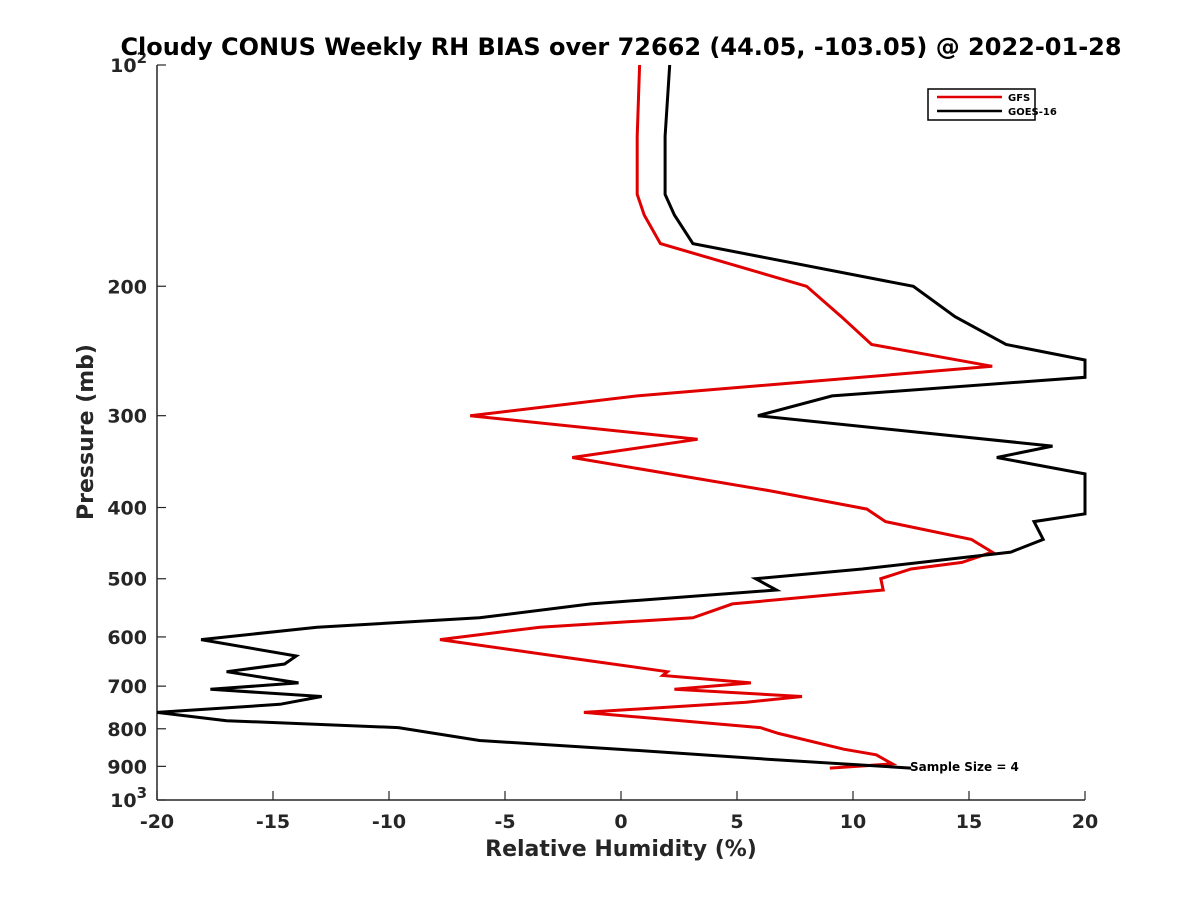  I want to click on y-tick-label: 500, so click(127, 580).